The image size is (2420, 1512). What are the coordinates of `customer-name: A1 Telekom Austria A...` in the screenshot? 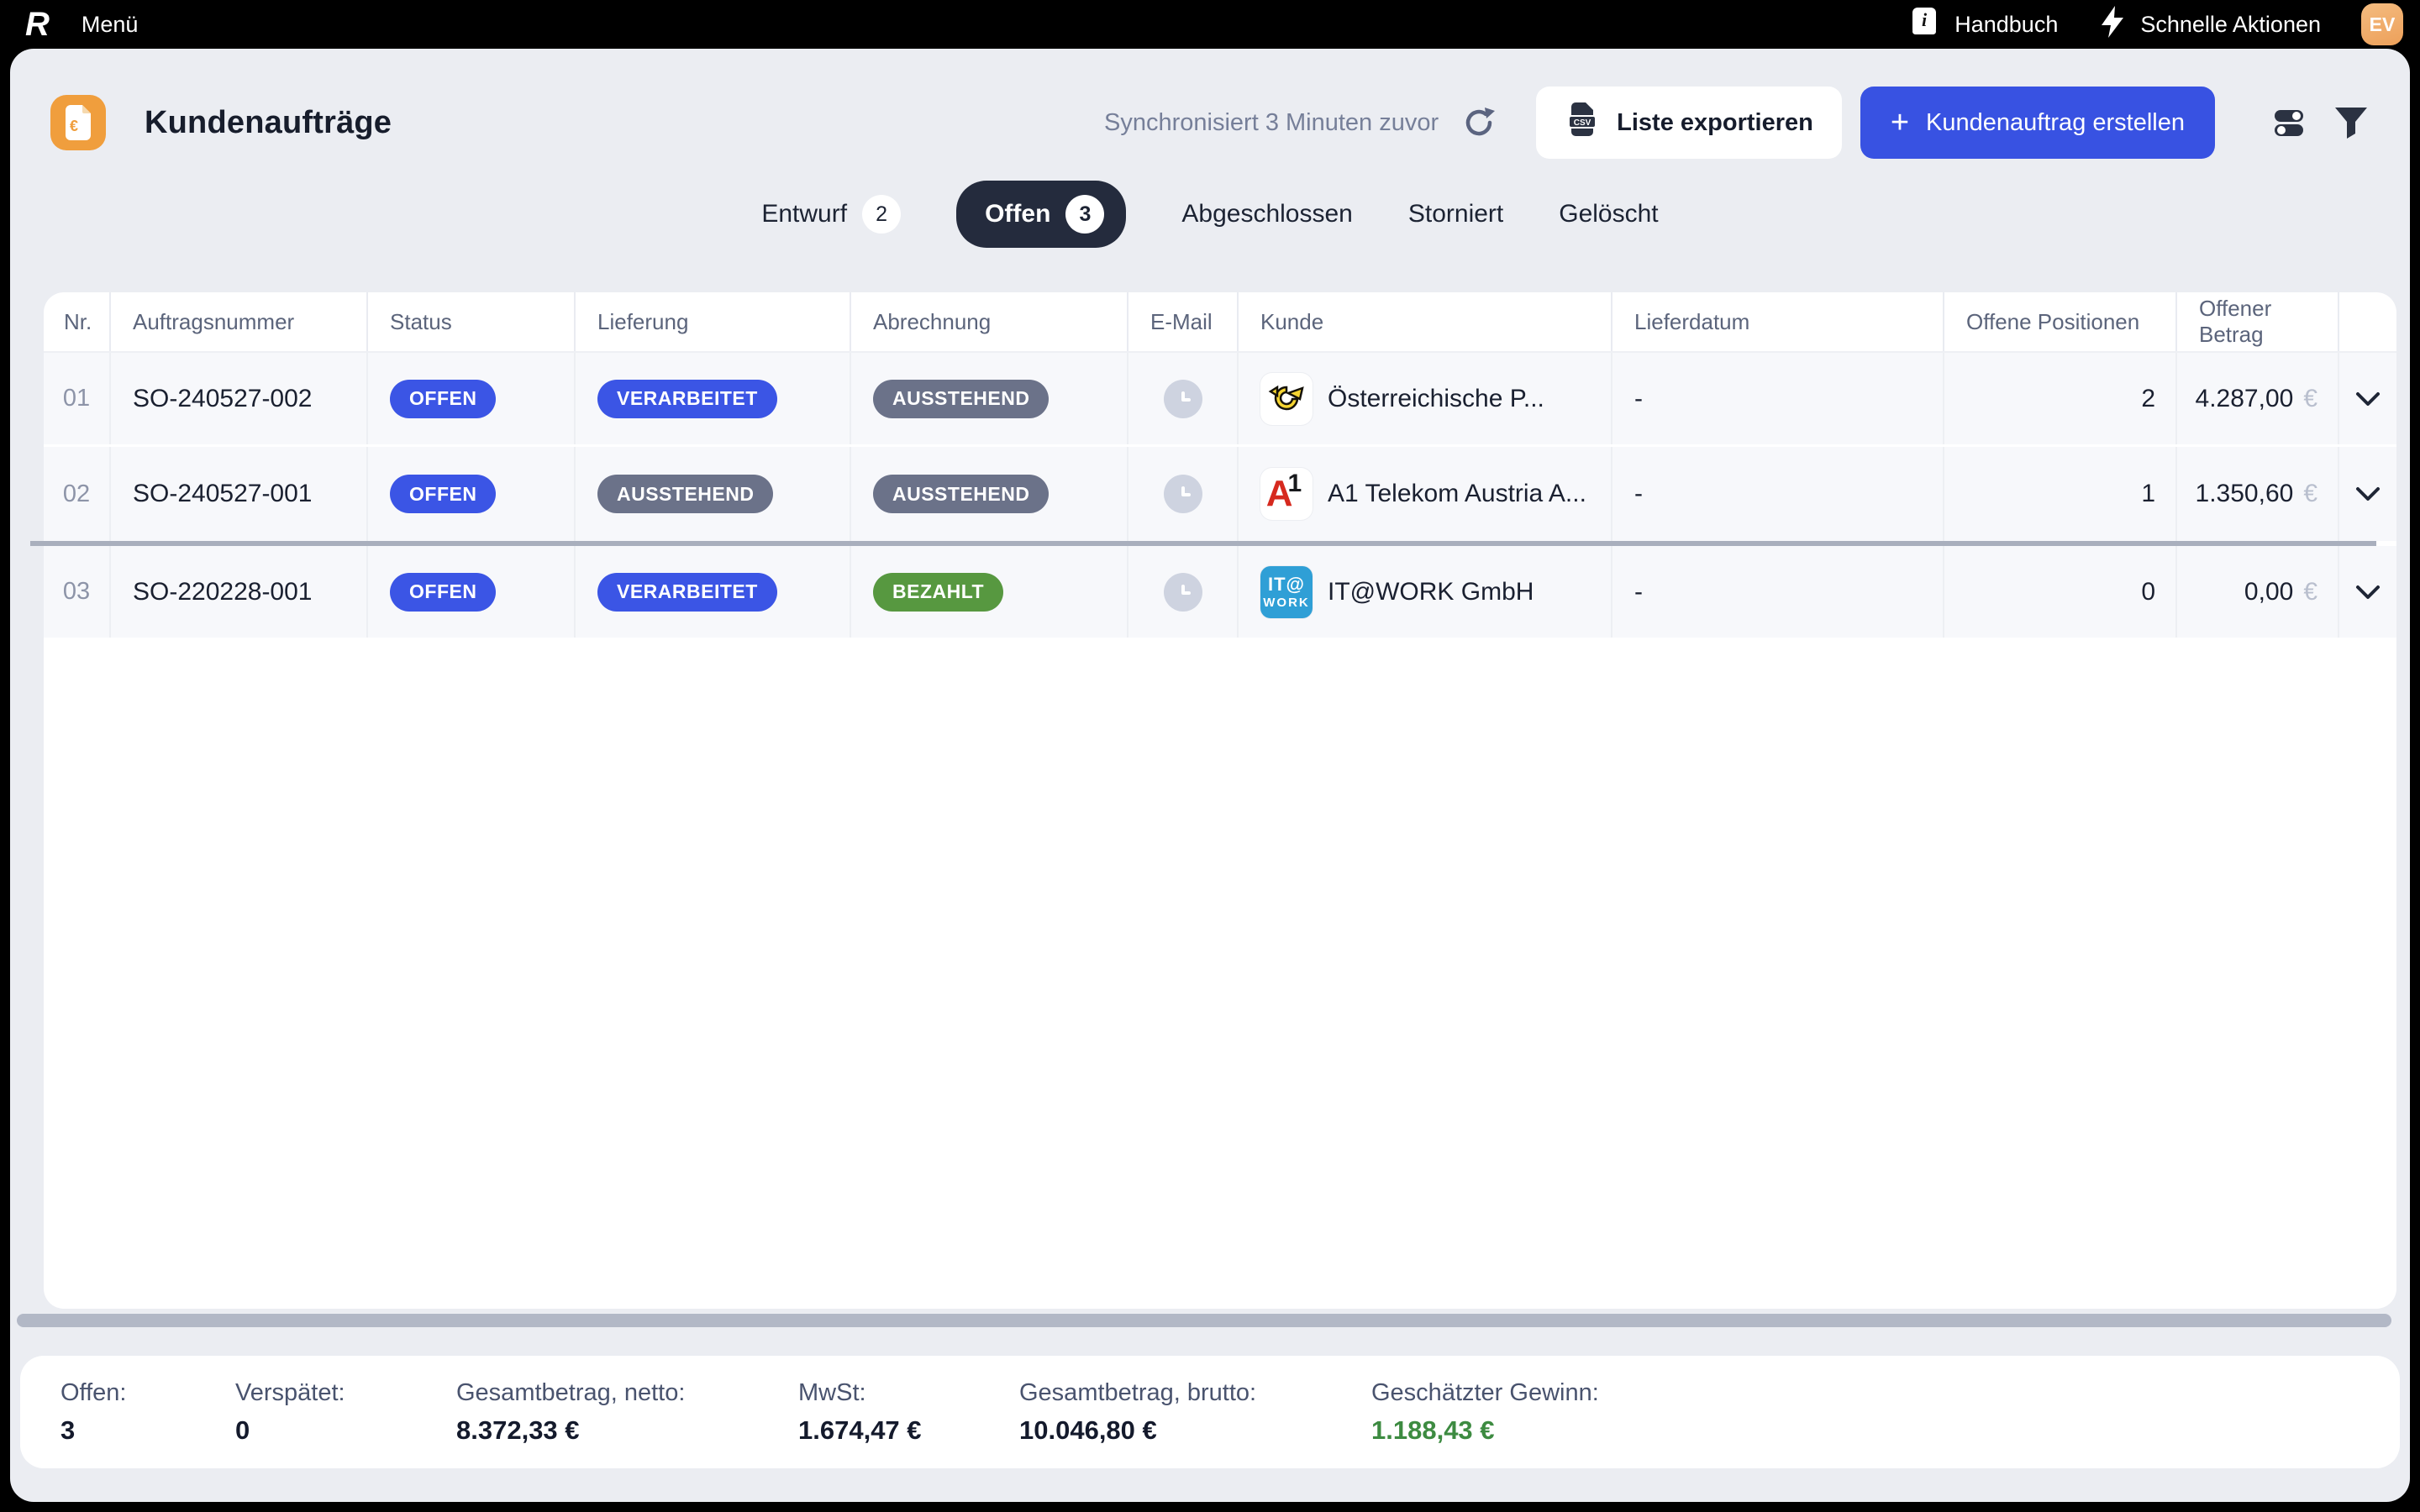 It's located at (1457, 493).